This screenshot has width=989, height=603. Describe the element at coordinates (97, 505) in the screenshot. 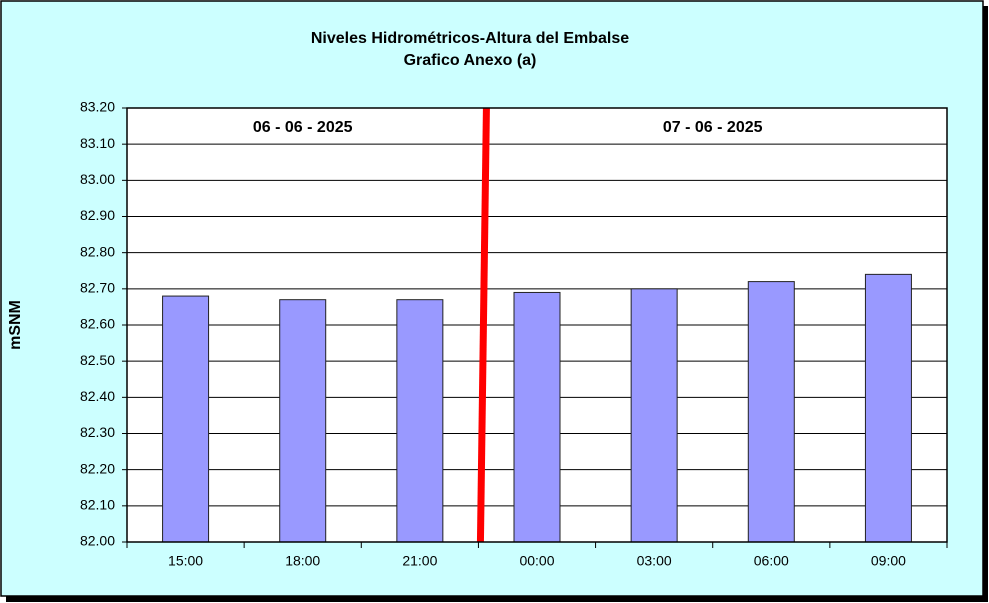

I see `y-tick-label: 82.10` at that location.